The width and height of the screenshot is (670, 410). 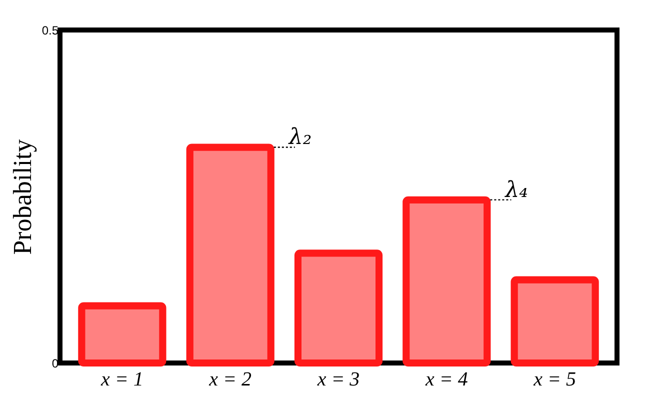 I want to click on annotation: λ₄, so click(x=516, y=190).